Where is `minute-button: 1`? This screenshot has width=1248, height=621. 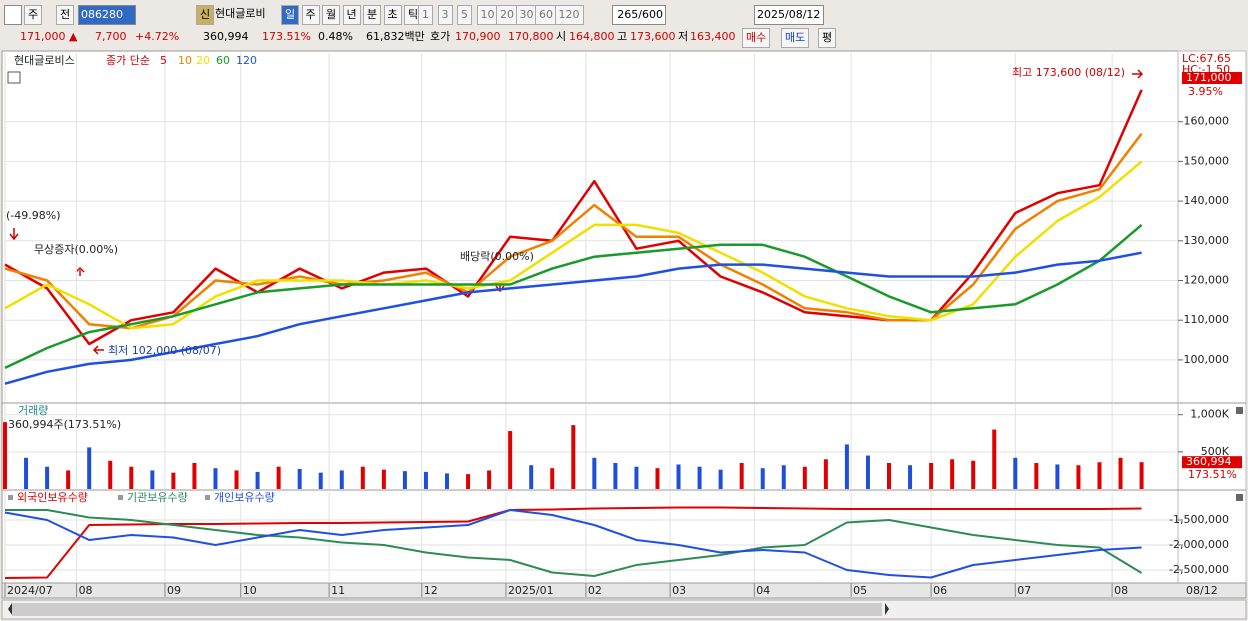
minute-button: 1 is located at coordinates (425, 15).